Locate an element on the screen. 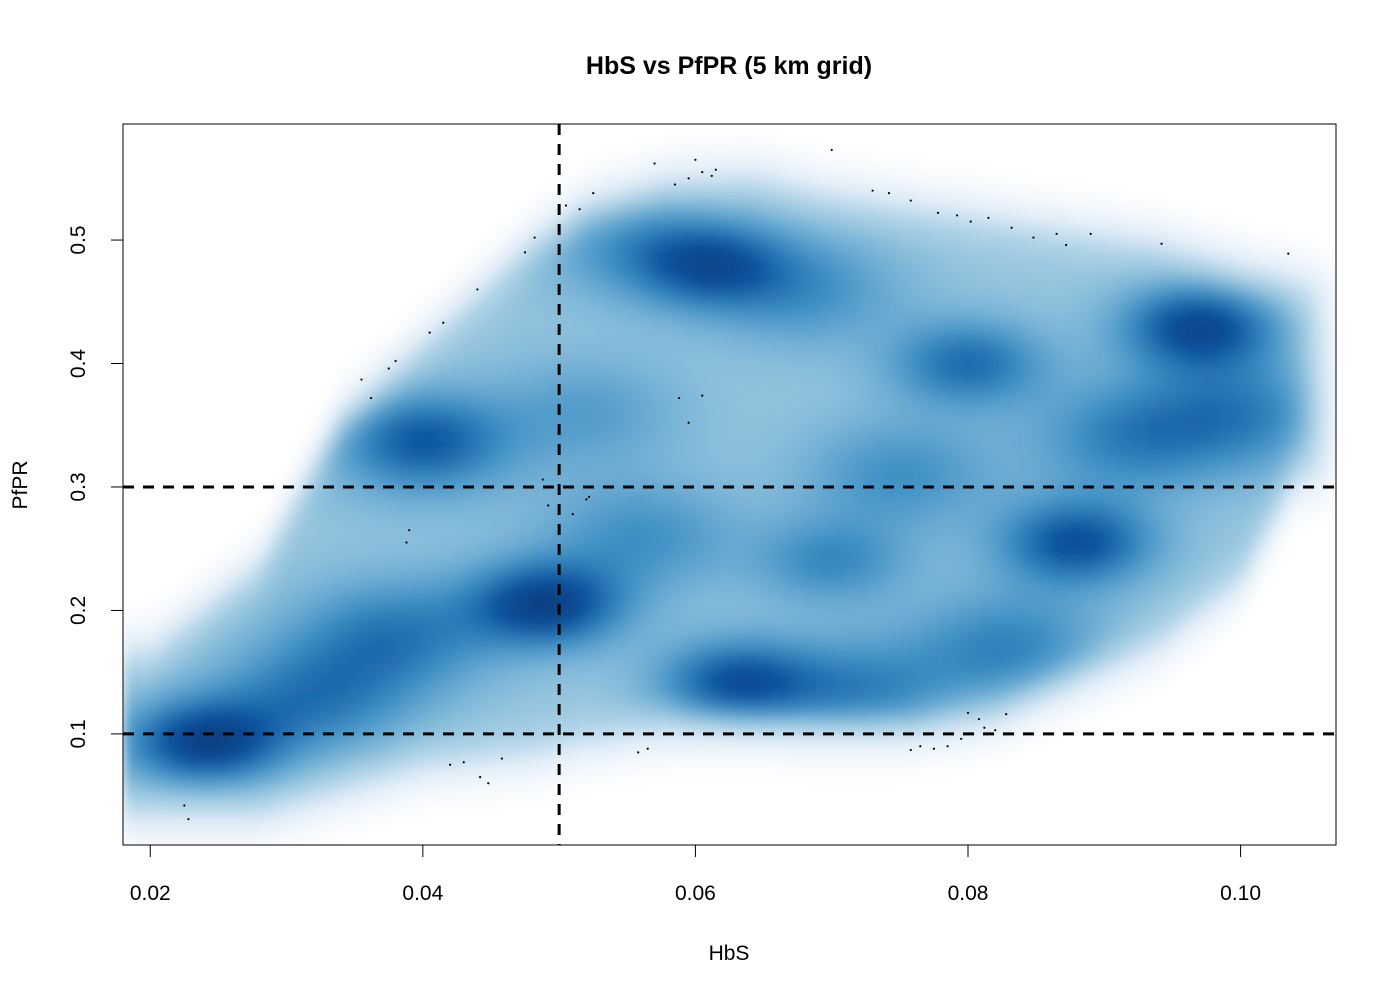 The image size is (1400, 1000). y-tick-label: 0.1 is located at coordinates (78, 733).